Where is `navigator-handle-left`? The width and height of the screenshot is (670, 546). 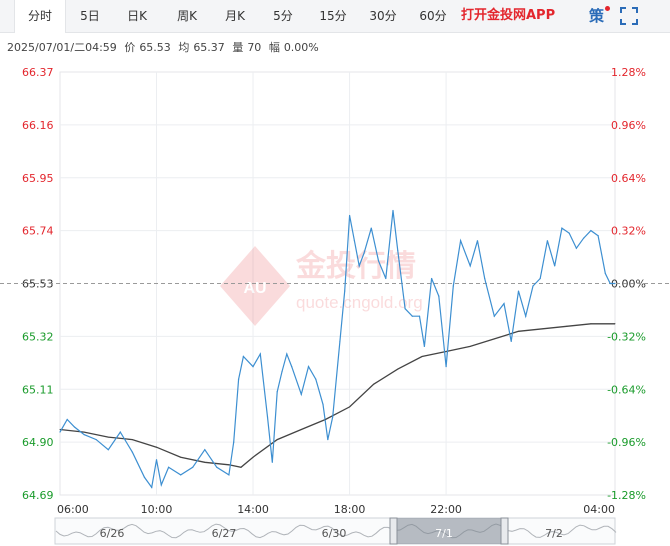
navigator-handle-left is located at coordinates (393, 531).